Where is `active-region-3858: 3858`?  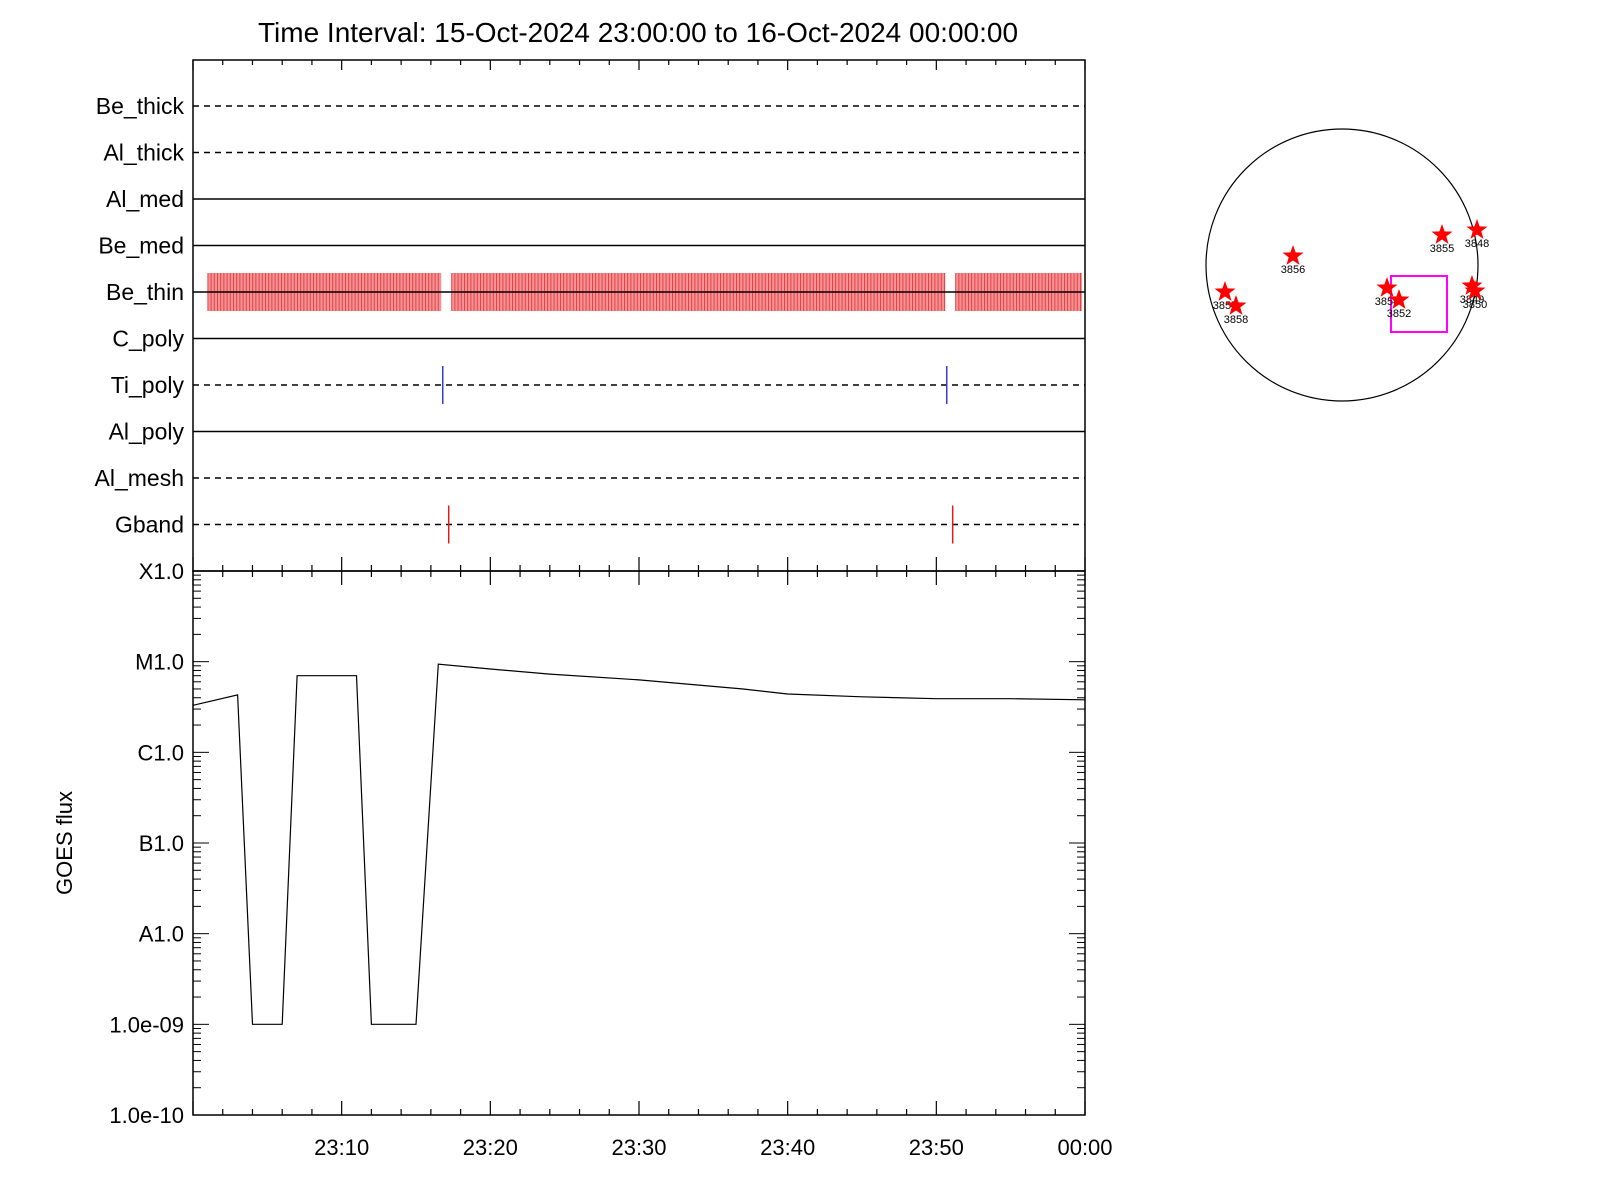
active-region-3858: 3858 is located at coordinates (1236, 310).